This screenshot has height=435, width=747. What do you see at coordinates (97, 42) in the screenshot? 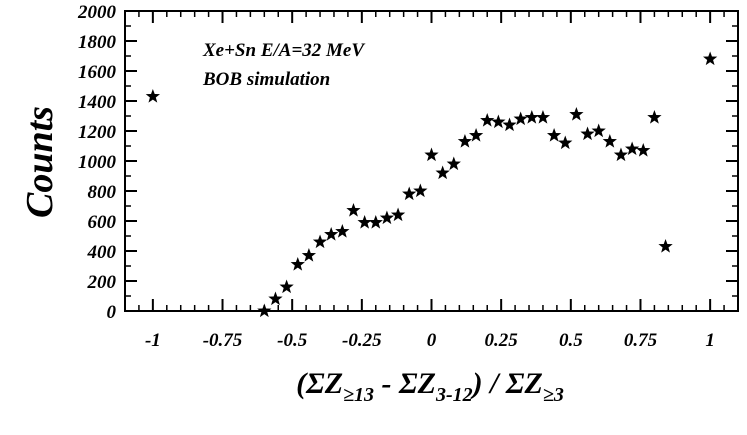
I see `y-tick-label: 1800` at bounding box center [97, 42].